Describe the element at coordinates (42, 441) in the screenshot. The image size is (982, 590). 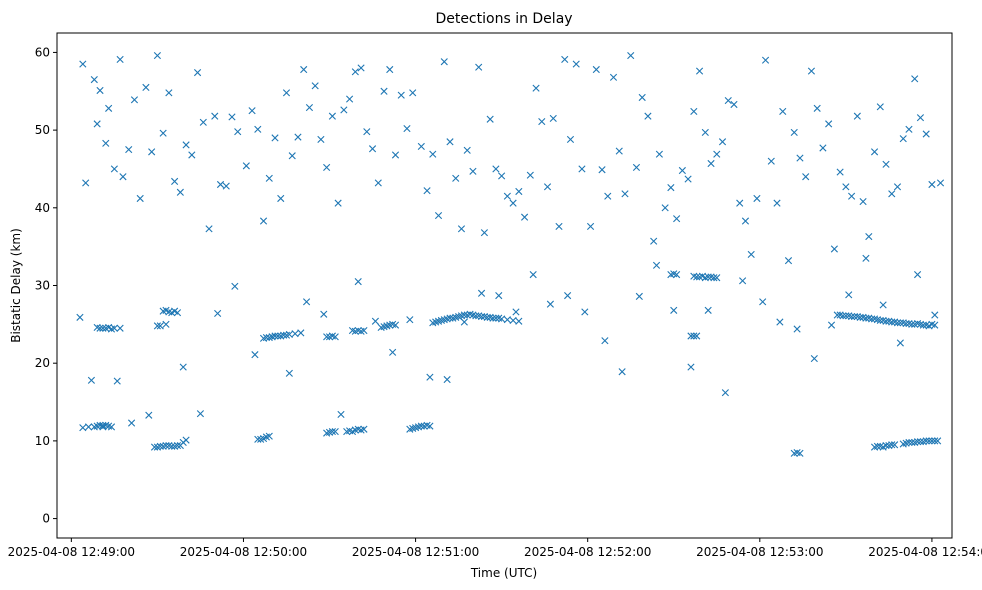
I see `y-tick-label: 10` at that location.